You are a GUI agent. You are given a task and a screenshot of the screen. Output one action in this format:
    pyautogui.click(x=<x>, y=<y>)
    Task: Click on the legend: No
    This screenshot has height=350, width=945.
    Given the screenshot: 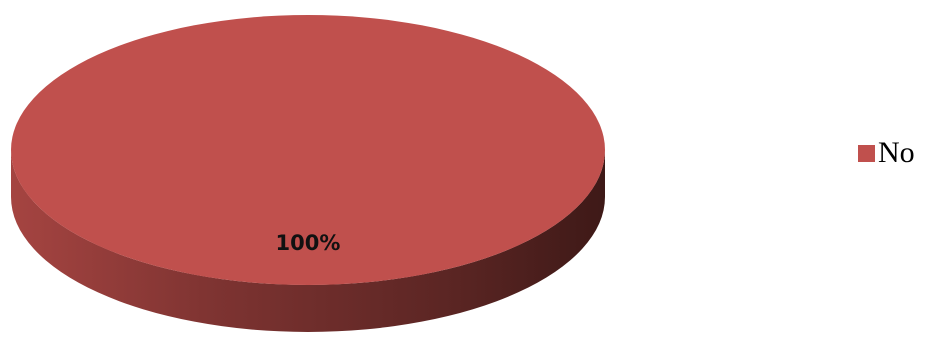 What is the action you would take?
    pyautogui.click(x=886, y=153)
    